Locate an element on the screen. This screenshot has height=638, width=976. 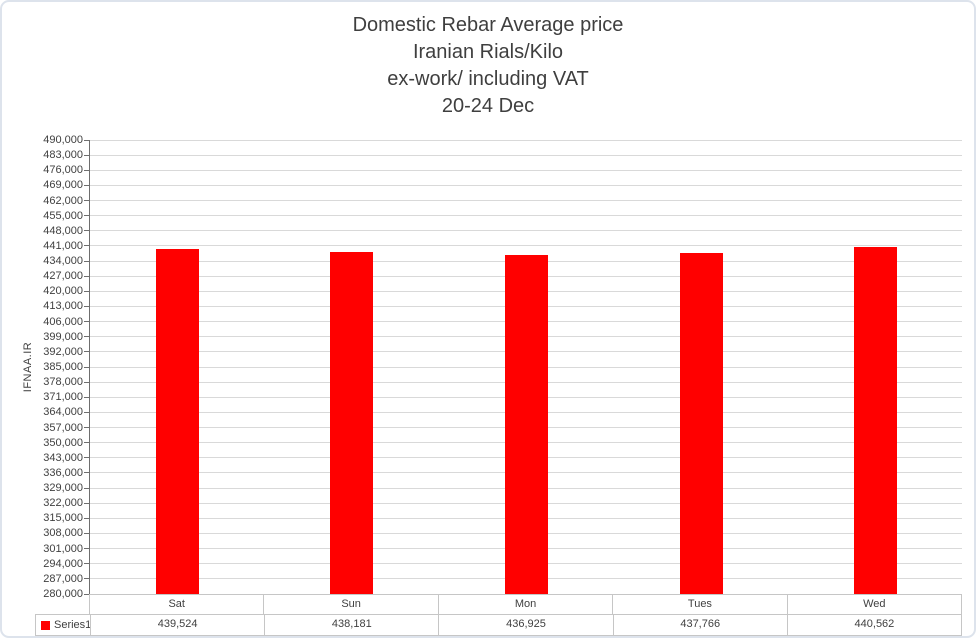
y-axis-tick-label: 301,000 is located at coordinates (63, 548).